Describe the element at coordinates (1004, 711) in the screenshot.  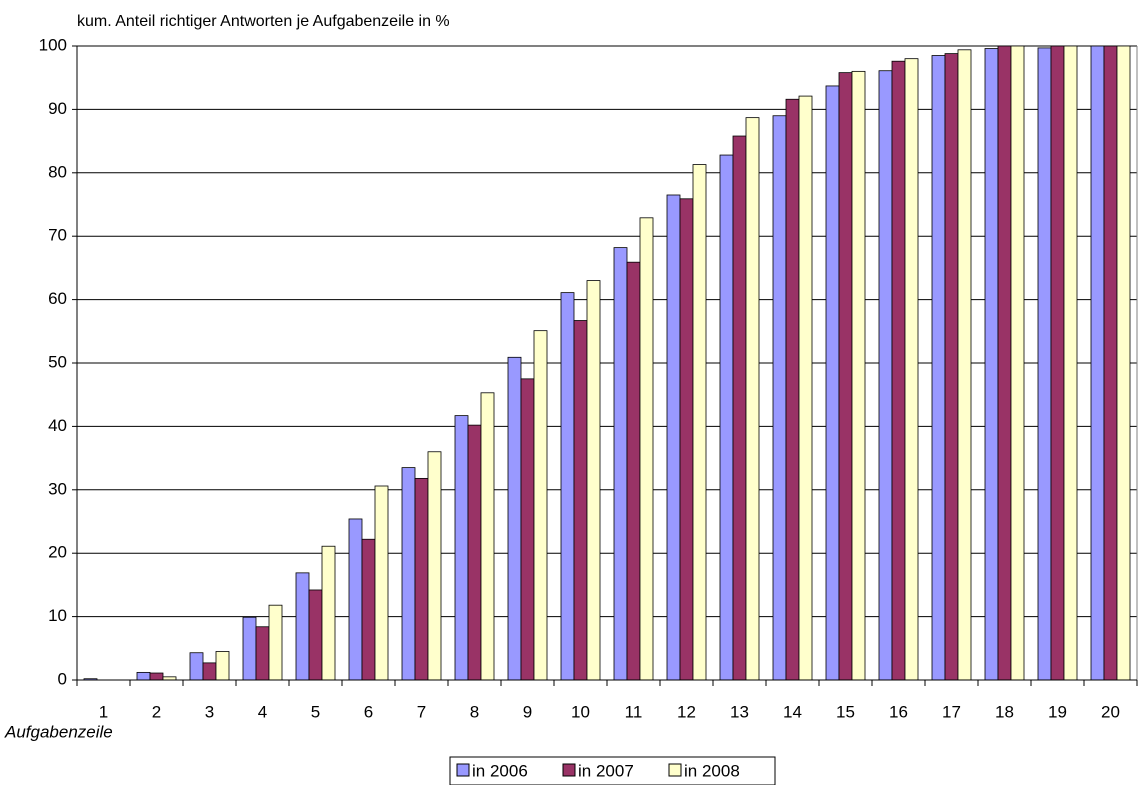
I see `x-tick-label: 18` at that location.